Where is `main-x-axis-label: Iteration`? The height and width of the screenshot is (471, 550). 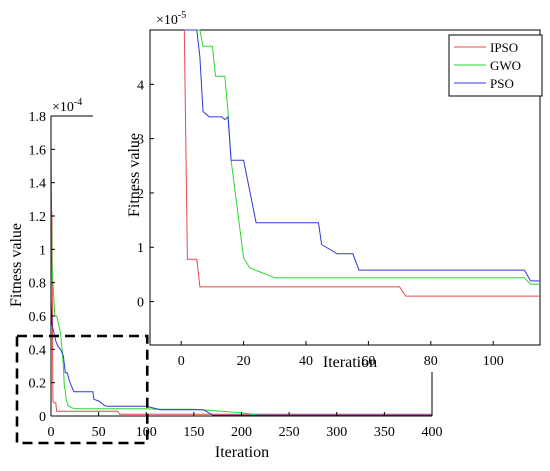
main-x-axis-label: Iteration is located at coordinates (242, 452).